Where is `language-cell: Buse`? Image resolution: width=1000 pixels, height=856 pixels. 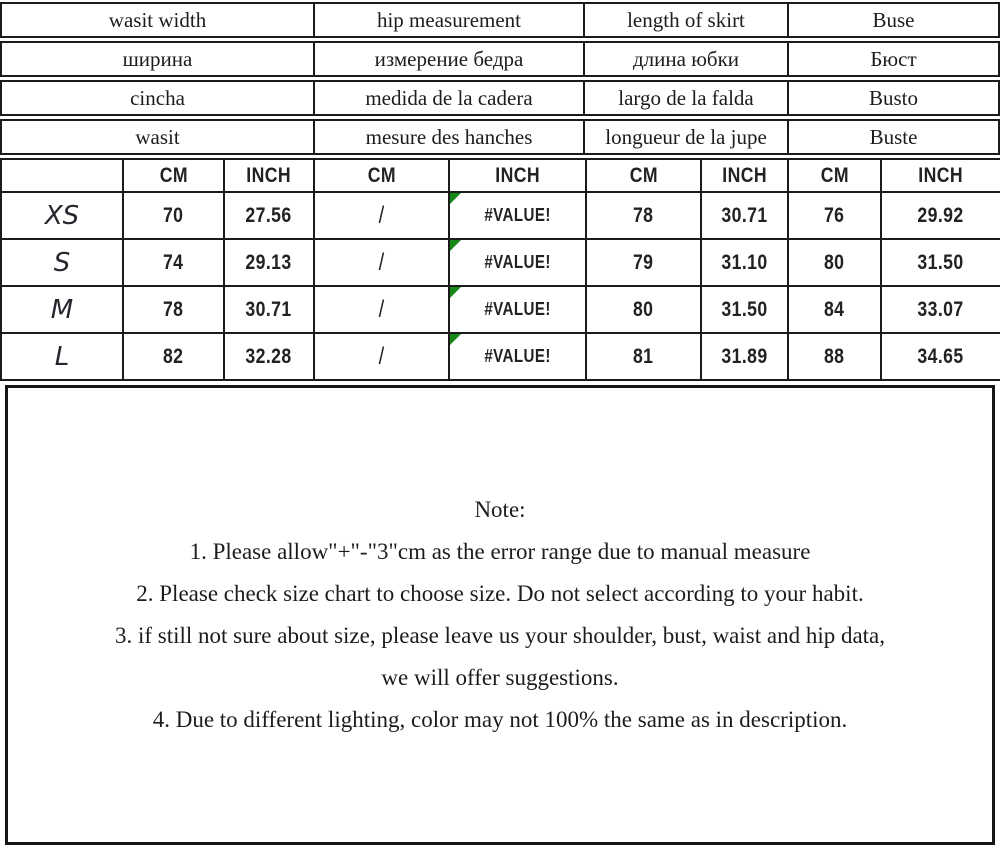
language-cell: Buse is located at coordinates (892, 20).